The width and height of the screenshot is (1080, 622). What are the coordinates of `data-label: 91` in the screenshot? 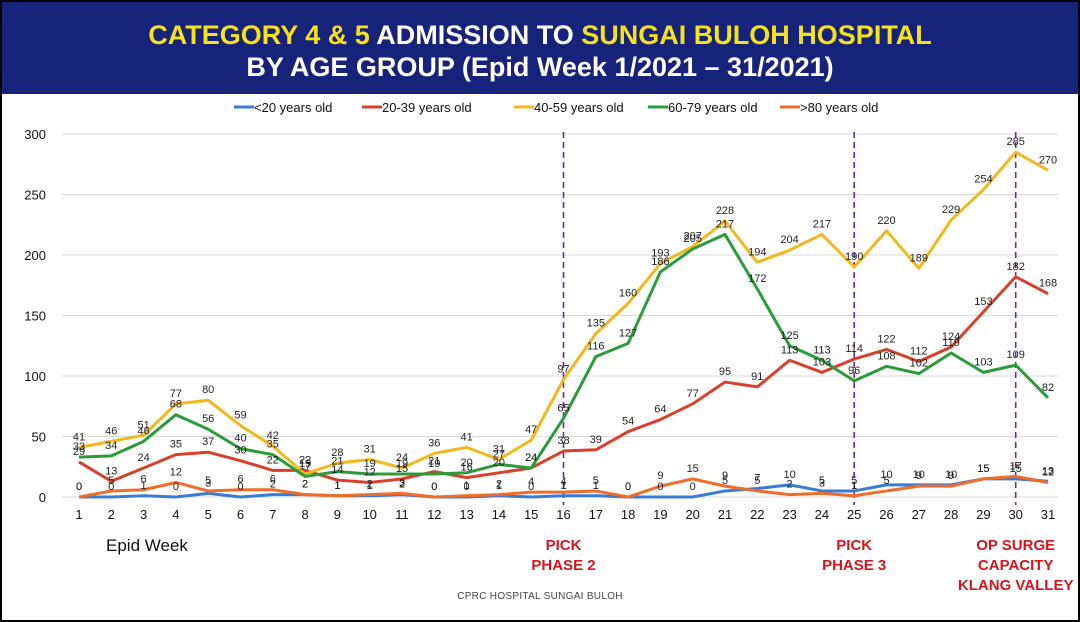 It's located at (757, 377).